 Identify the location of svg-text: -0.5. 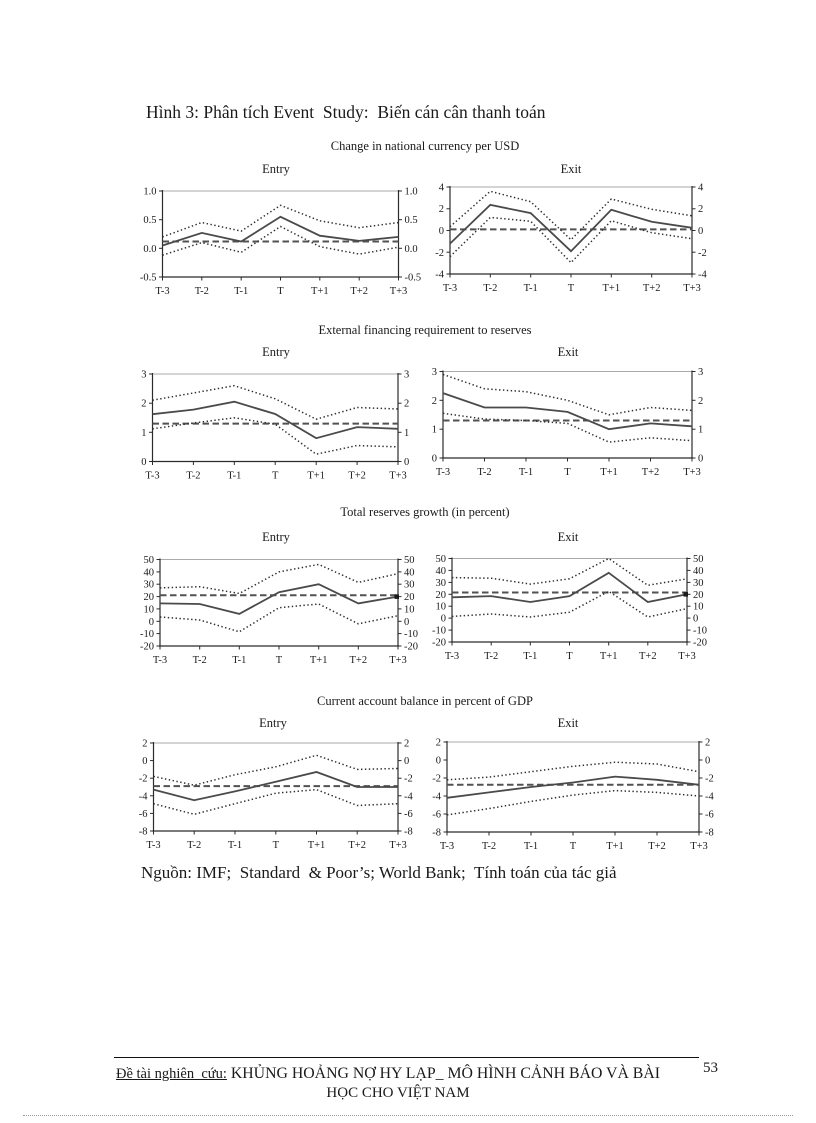
(148, 278).